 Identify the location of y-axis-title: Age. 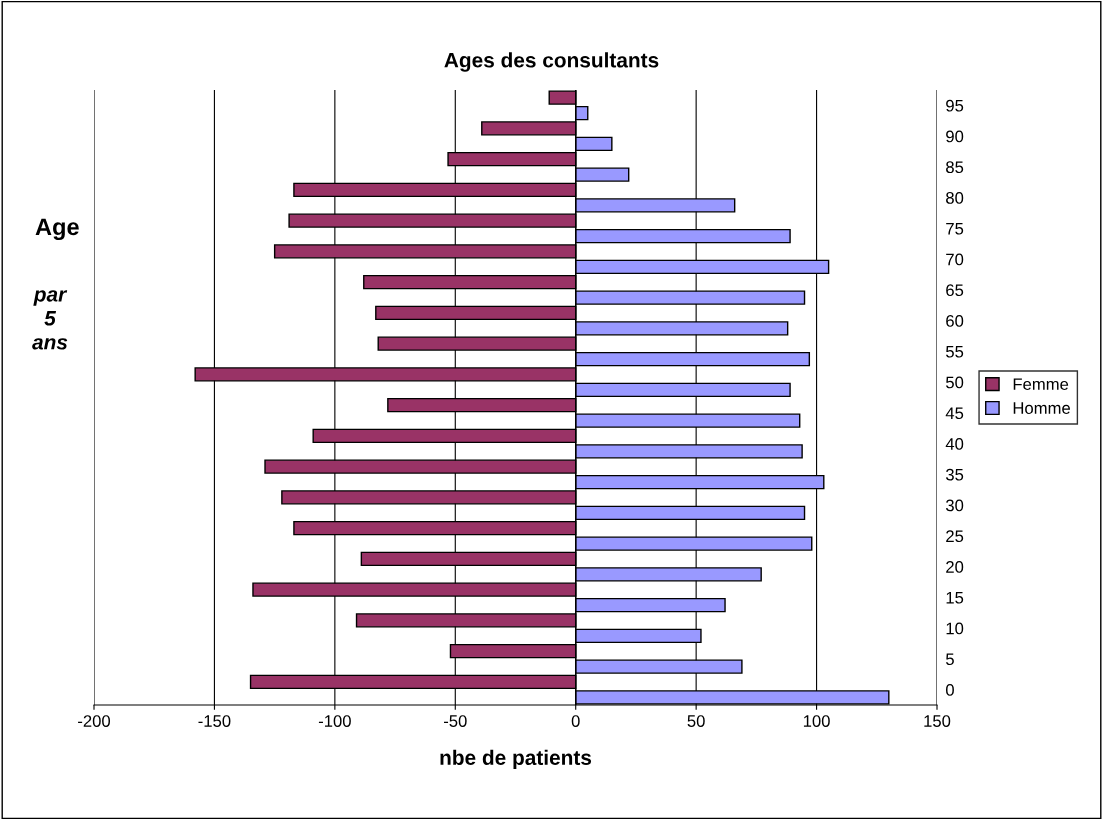
(57, 229).